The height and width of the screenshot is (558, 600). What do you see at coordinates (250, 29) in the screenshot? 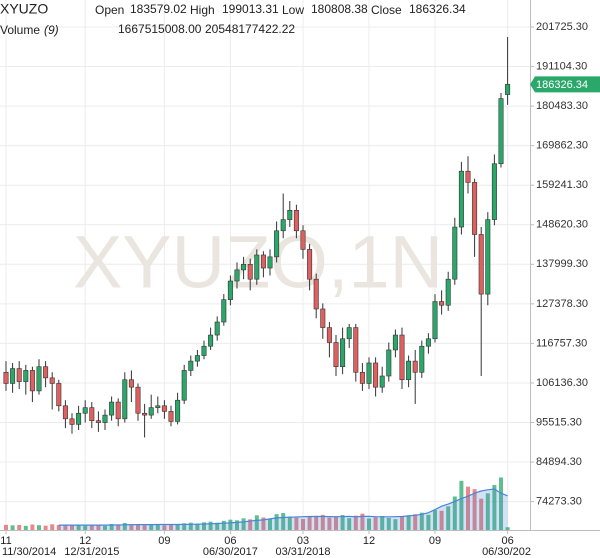
I see `volume-ma-value: 20548177422.22` at bounding box center [250, 29].